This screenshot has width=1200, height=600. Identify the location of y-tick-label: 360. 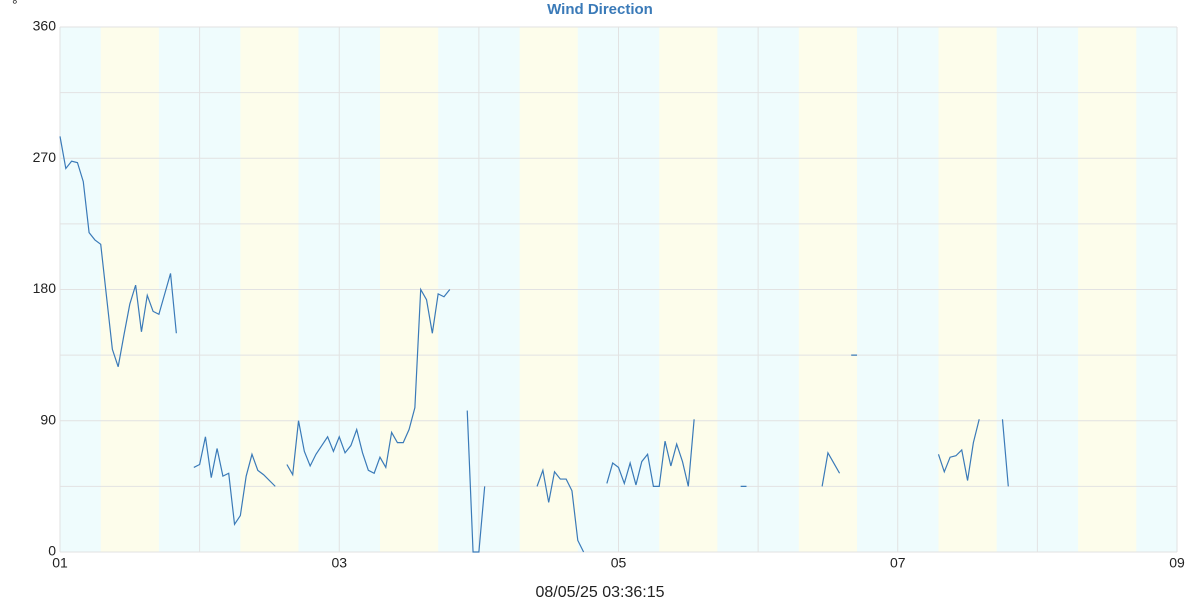
(45, 26).